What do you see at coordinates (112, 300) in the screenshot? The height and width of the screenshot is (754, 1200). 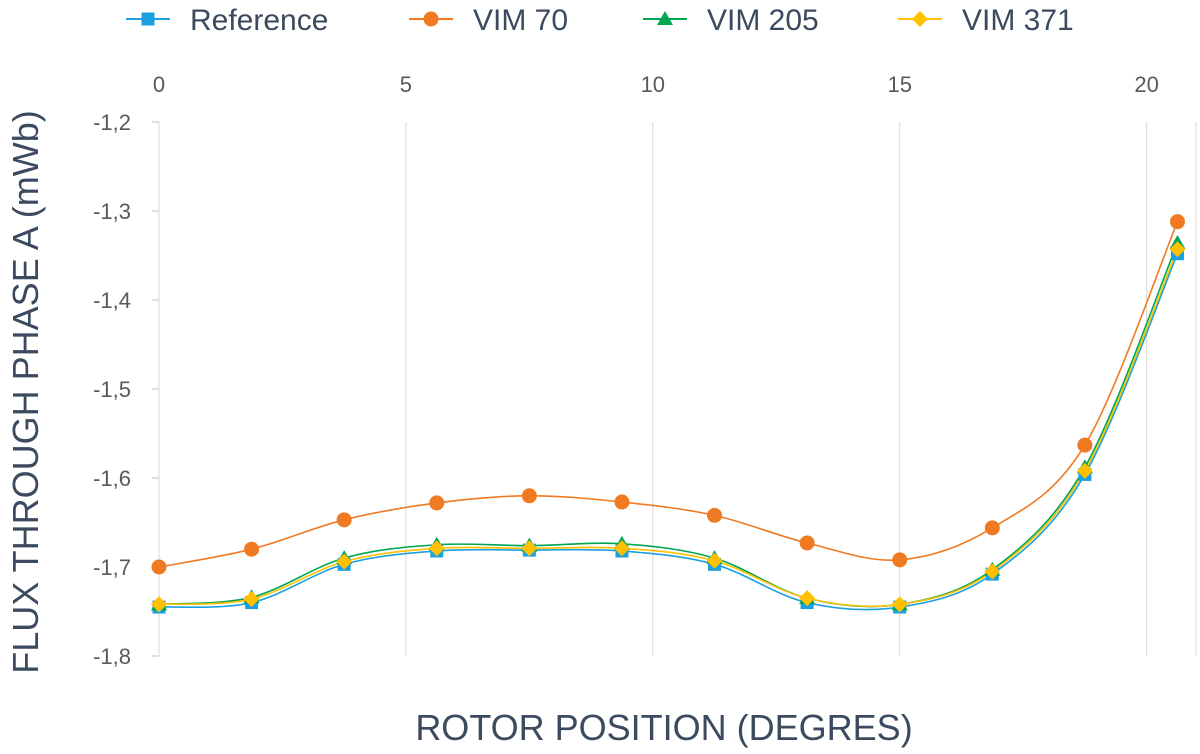 I see `y-tick-label: -1,4` at bounding box center [112, 300].